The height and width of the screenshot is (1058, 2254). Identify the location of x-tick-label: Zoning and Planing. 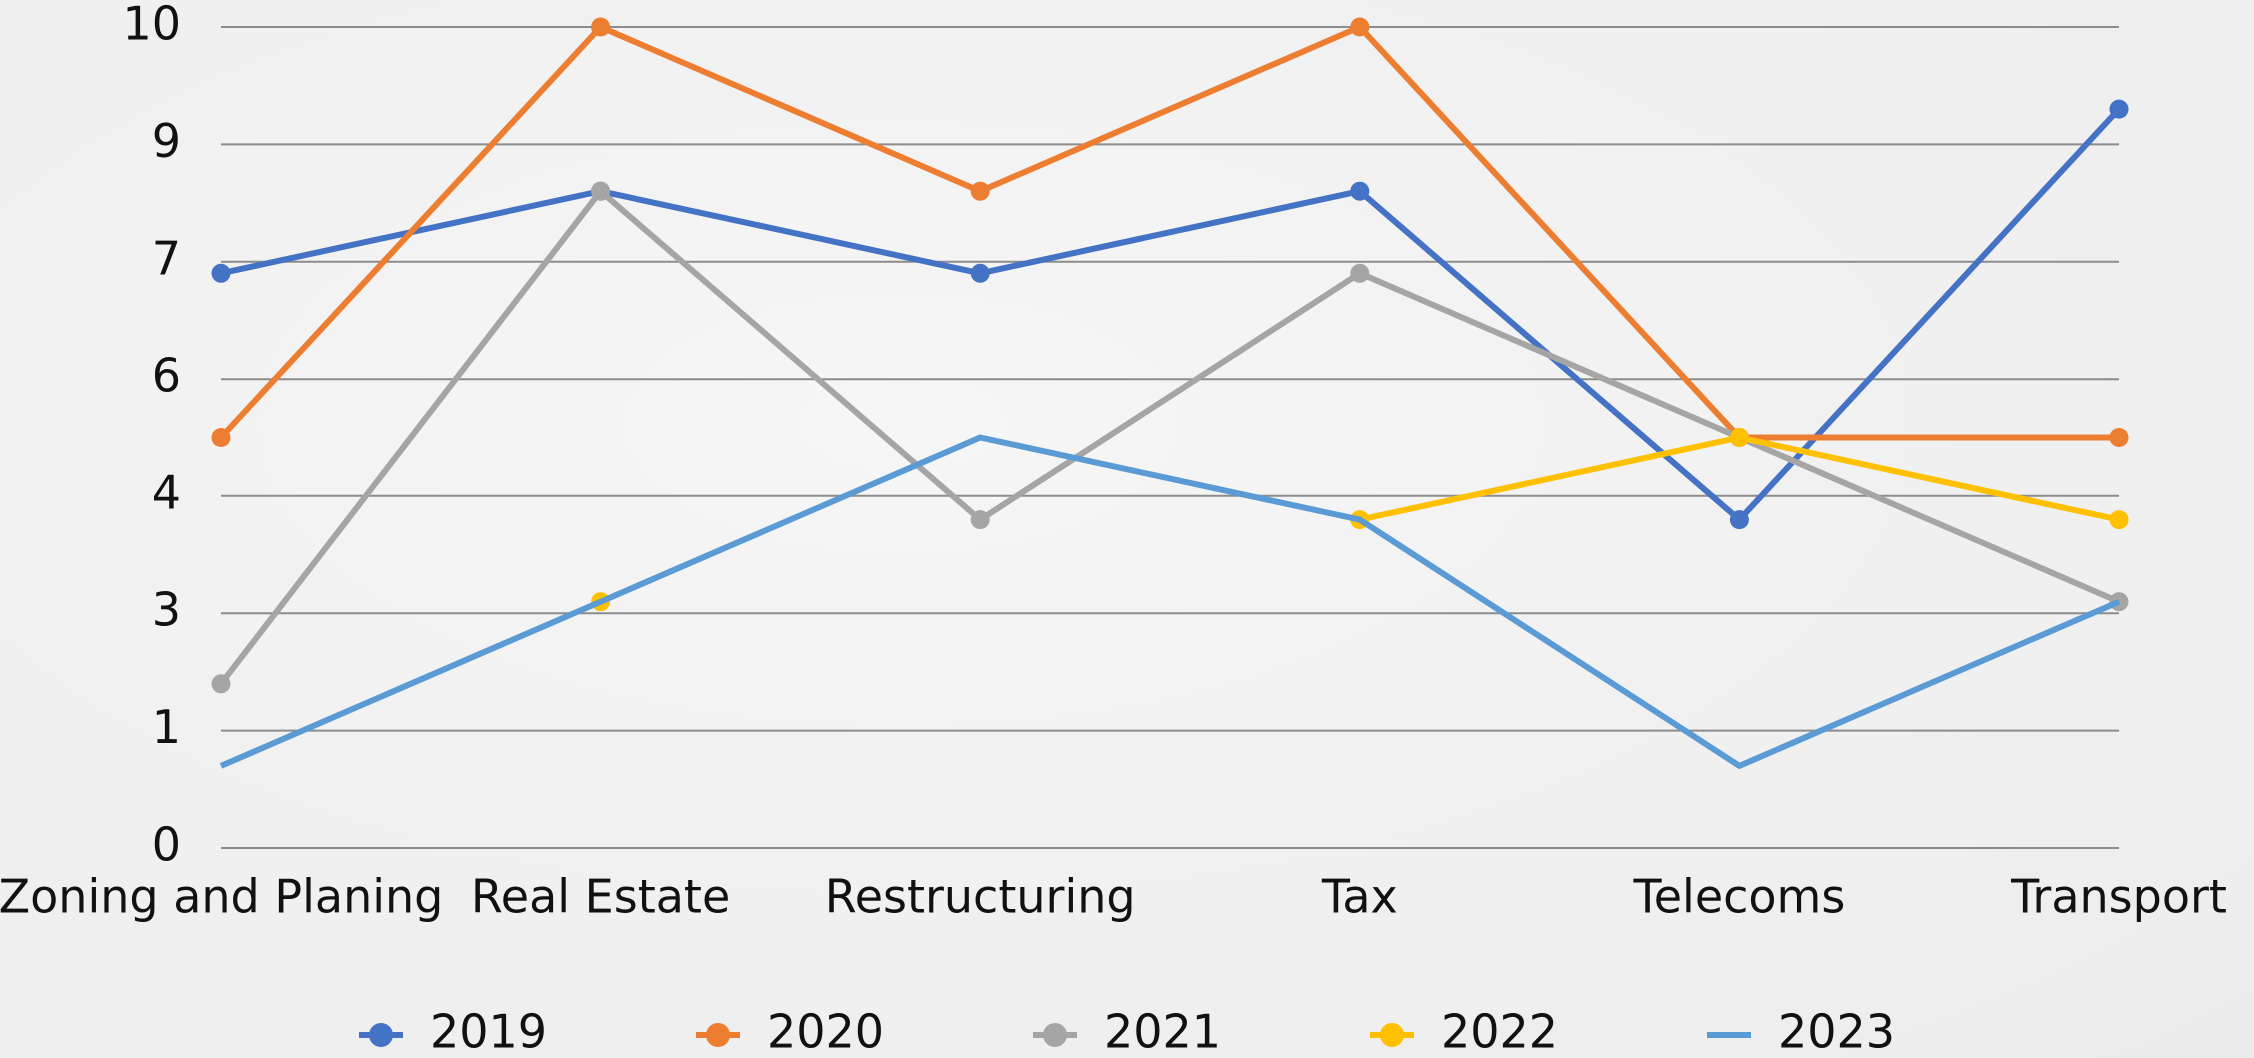
(221, 897).